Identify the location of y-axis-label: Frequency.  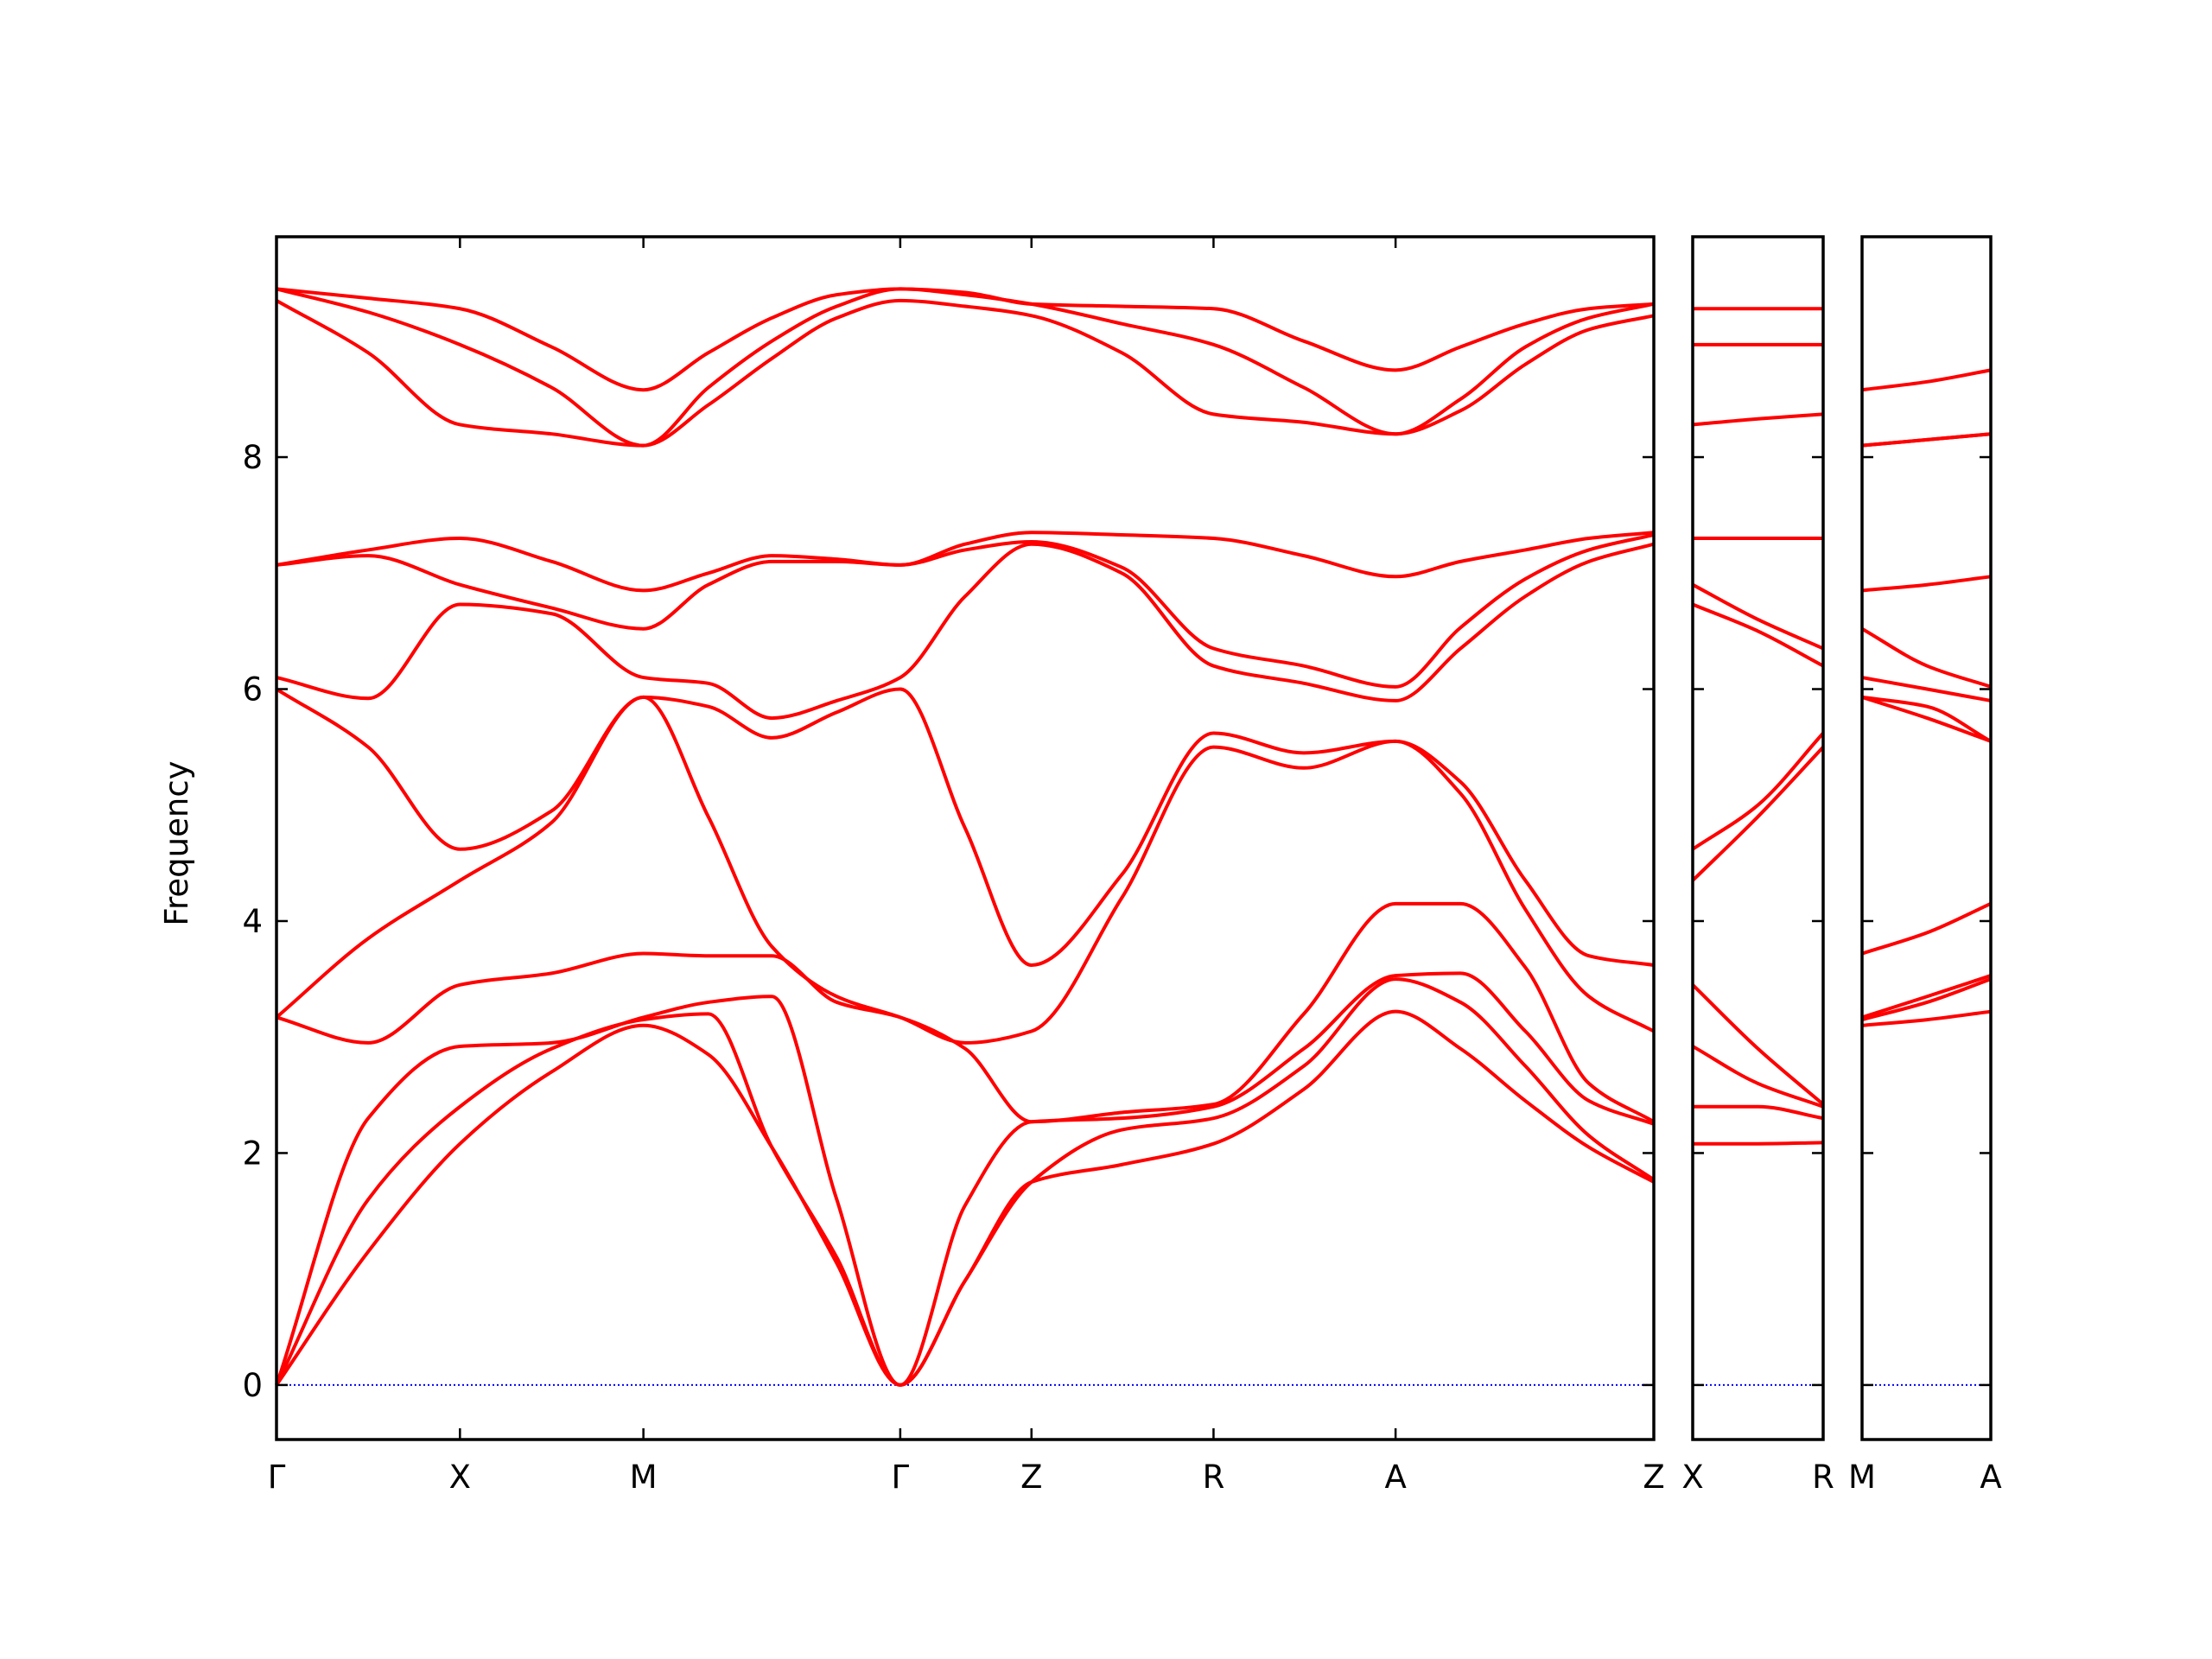
(176, 842).